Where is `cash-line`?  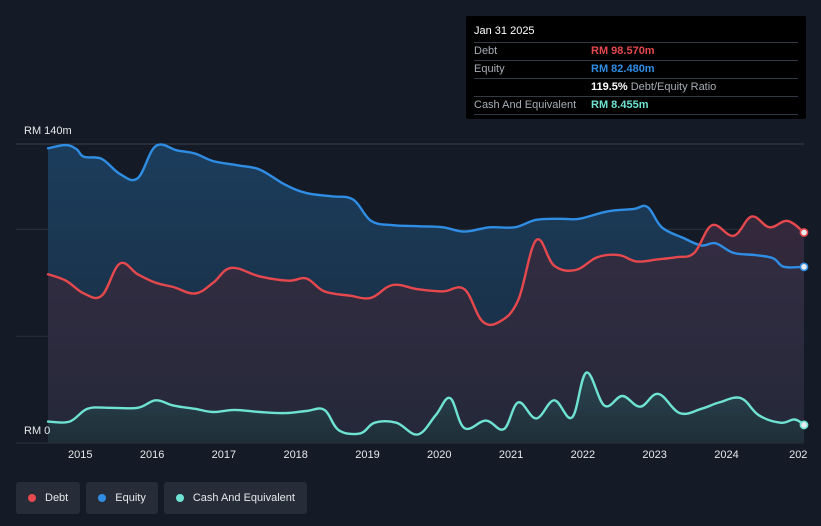 cash-line is located at coordinates (426, 403).